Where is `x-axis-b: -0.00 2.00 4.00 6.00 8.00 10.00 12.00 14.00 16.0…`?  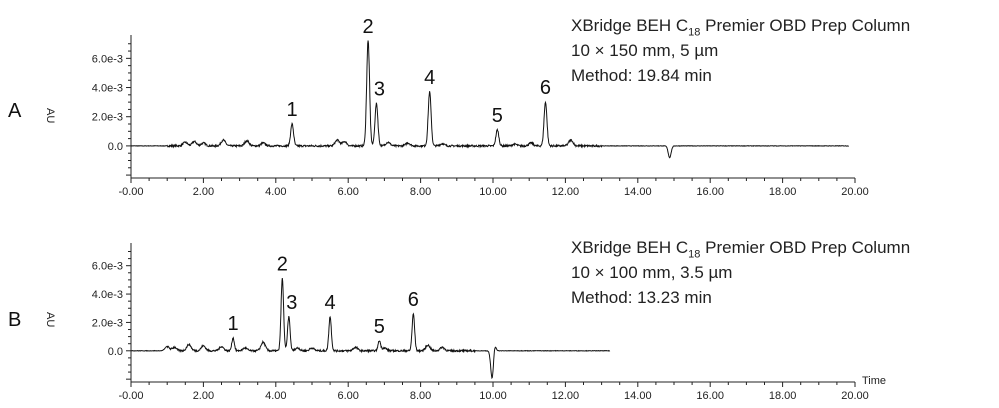 x-axis-b: -0.00 2.00 4.00 6.00 8.00 10.00 12.00 14.00 16.0… is located at coordinates (493, 391).